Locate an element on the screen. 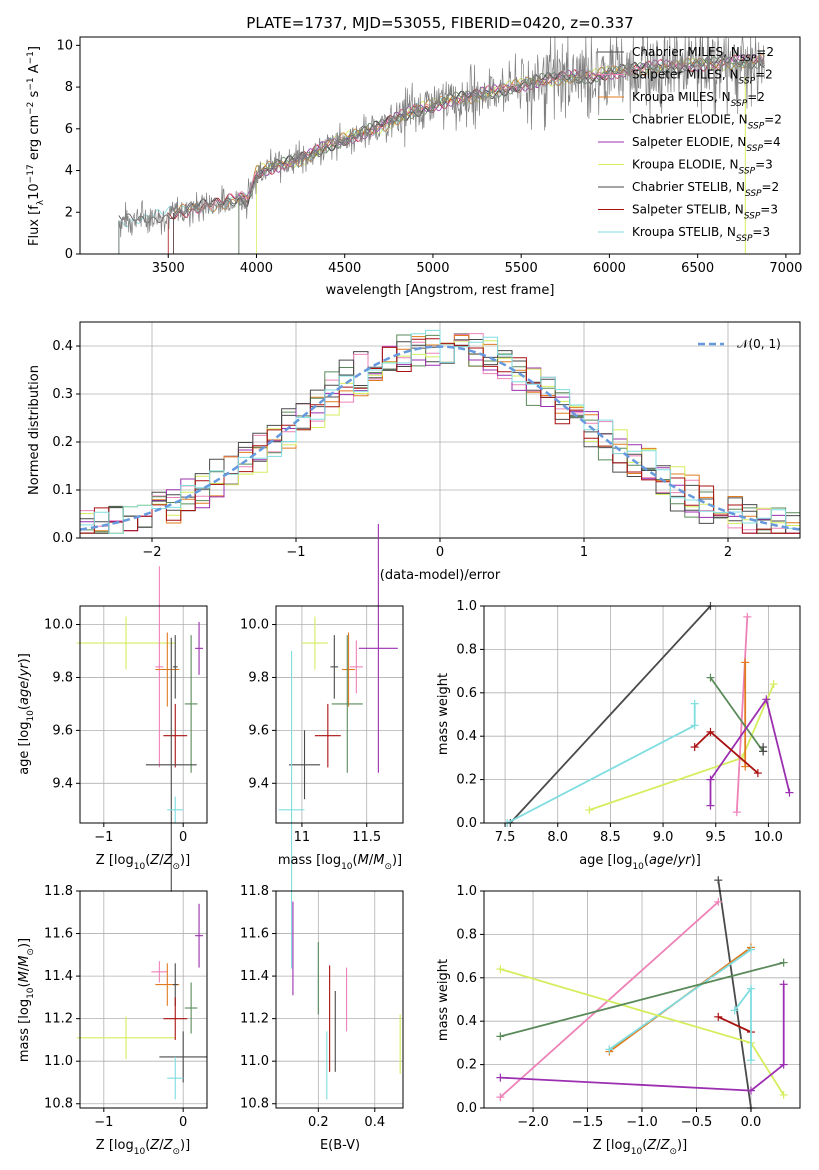 The height and width of the screenshot is (1170, 819). x-tick-label: 0.2 is located at coordinates (318, 1122).